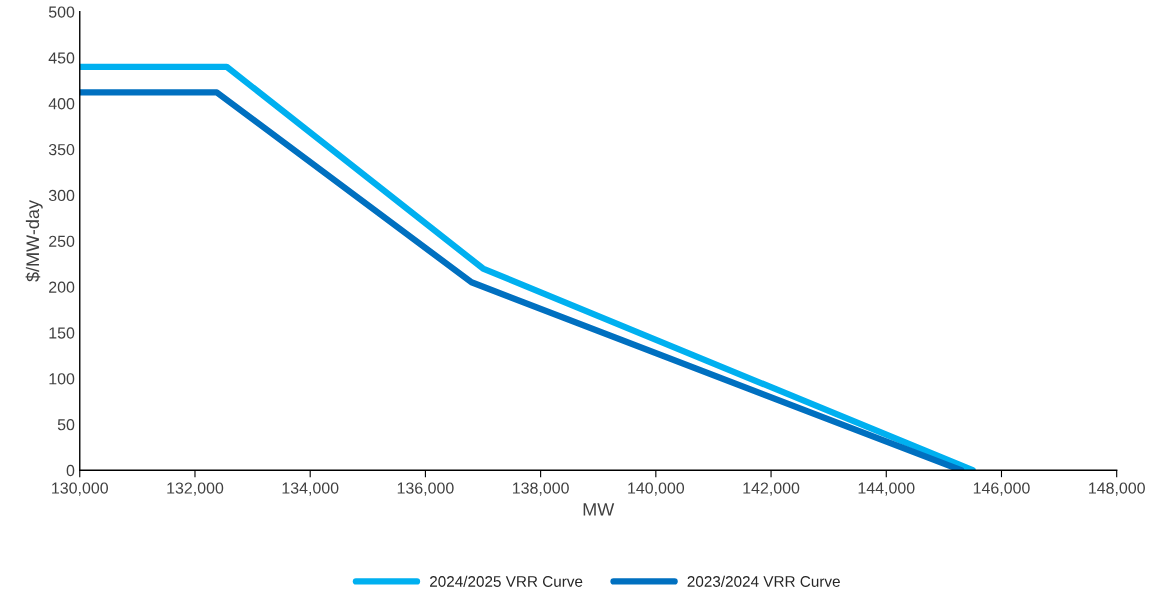 Image resolution: width=1156 pixels, height=590 pixels. What do you see at coordinates (61, 149) in the screenshot?
I see `y-tick-label: 350` at bounding box center [61, 149].